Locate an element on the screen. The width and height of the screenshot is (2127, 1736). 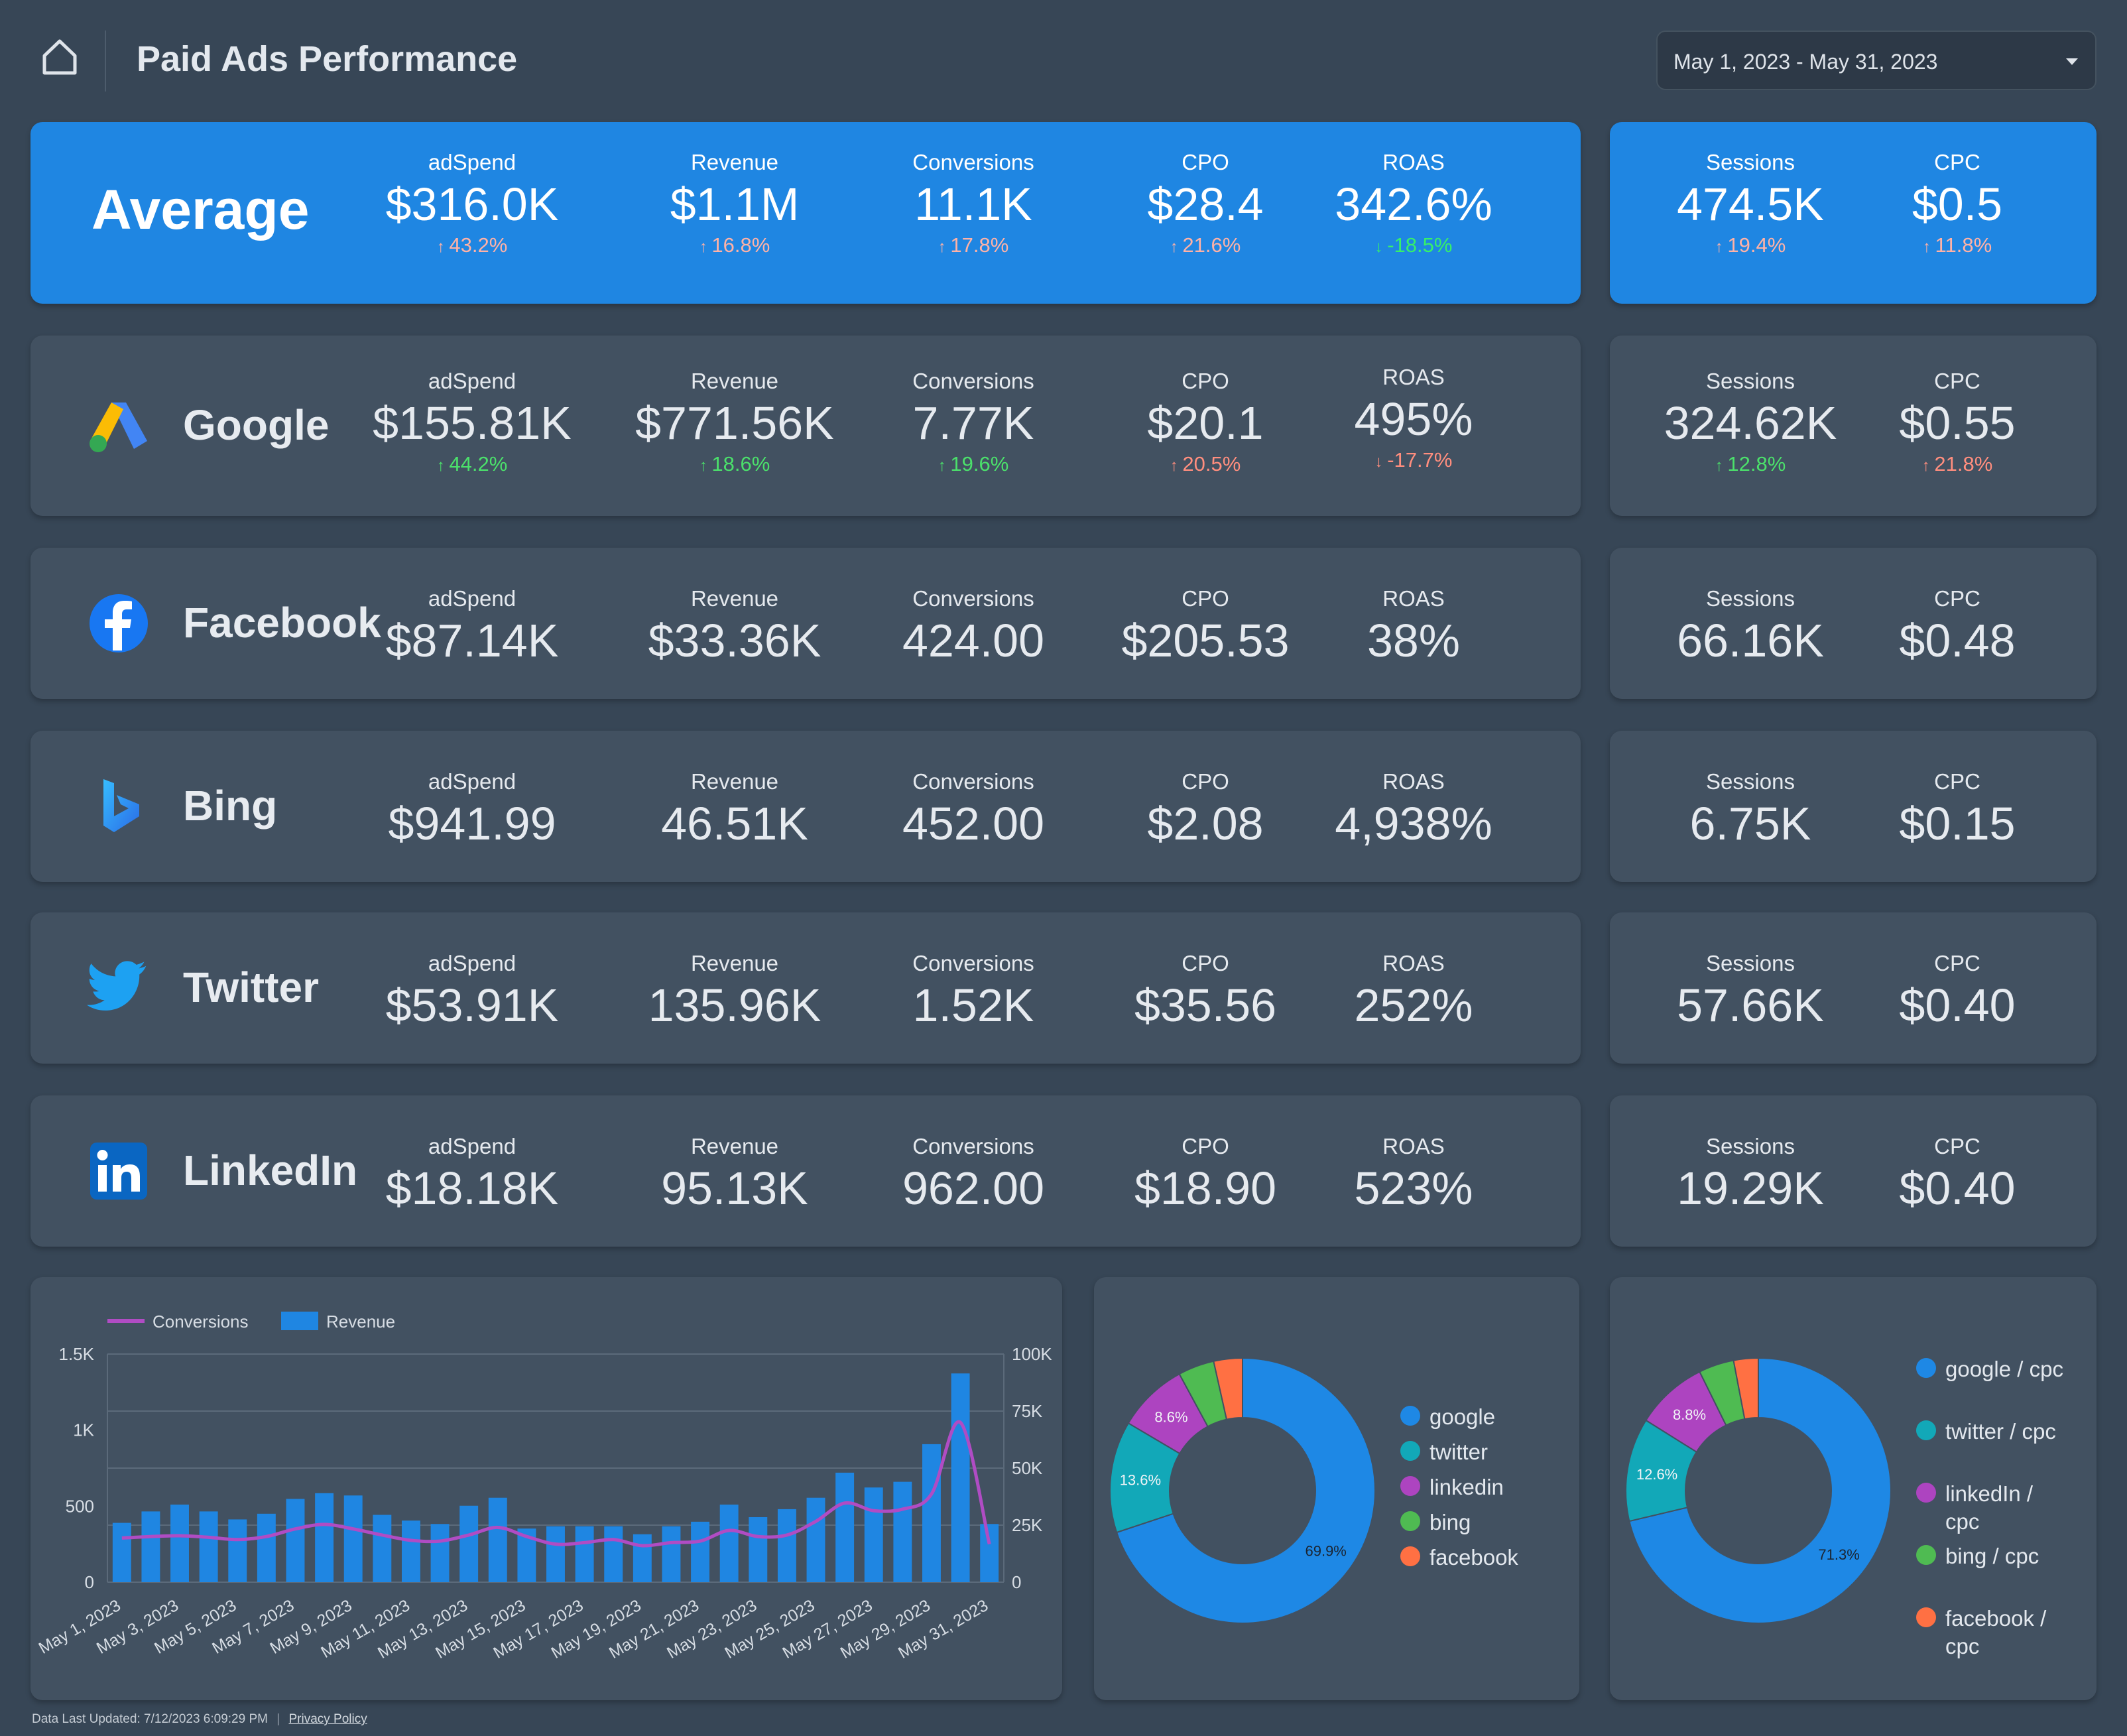
legend-item-label: bing is located at coordinates (1450, 1522).